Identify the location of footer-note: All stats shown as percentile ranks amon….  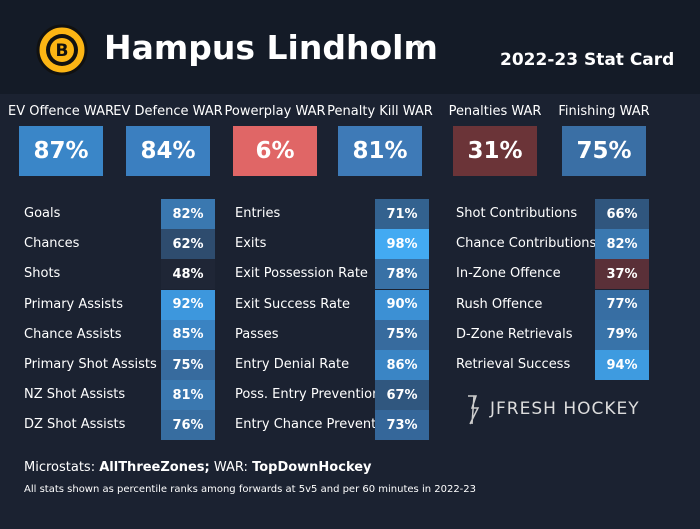
(250, 489).